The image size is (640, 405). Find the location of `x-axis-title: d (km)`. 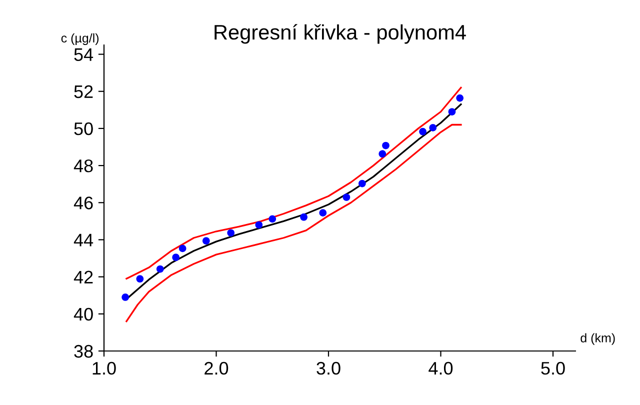

x-axis-title: d (km) is located at coordinates (597, 339).